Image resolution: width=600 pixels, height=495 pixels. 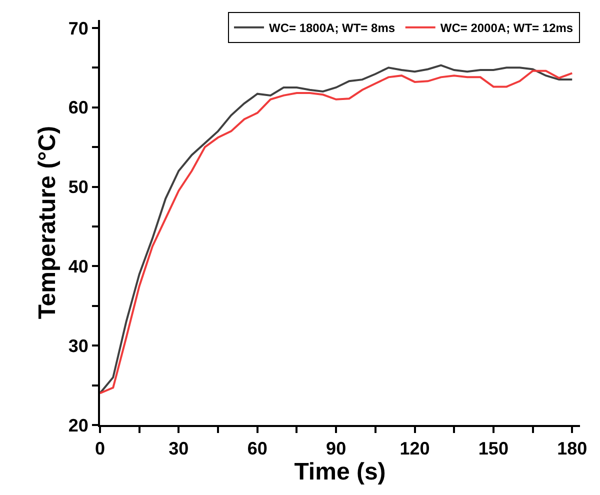 I want to click on x-tick-label: 120, so click(x=415, y=448).